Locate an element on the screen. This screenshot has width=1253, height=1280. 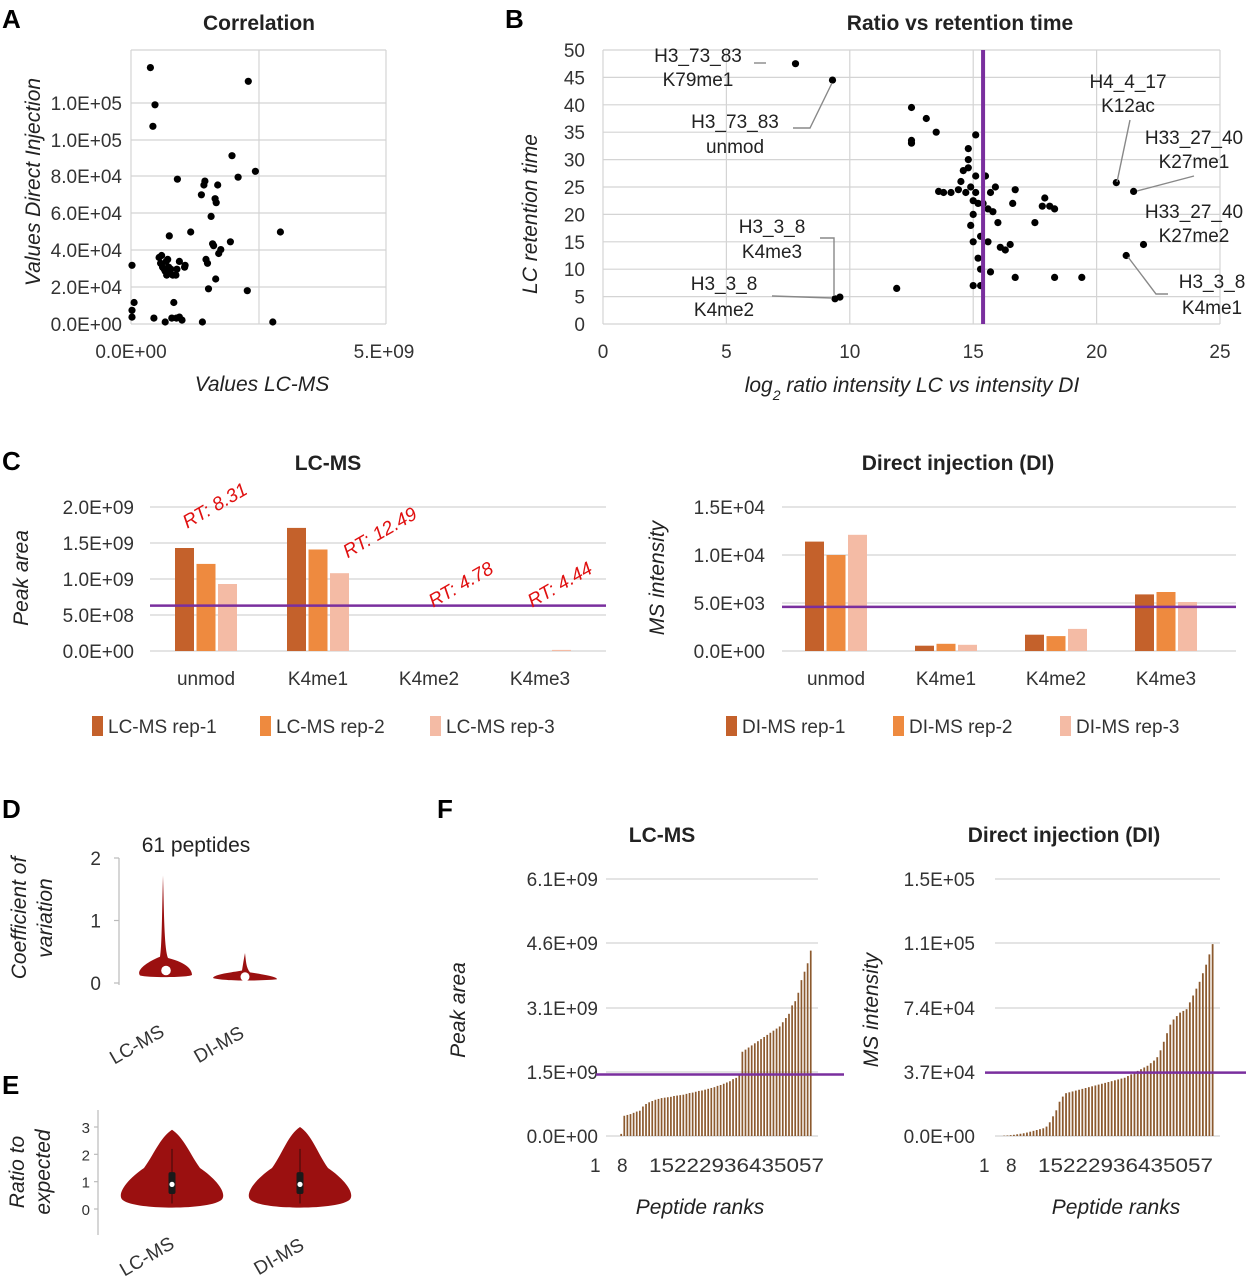
y-tick-label: 6.1E+09 is located at coordinates (562, 880).